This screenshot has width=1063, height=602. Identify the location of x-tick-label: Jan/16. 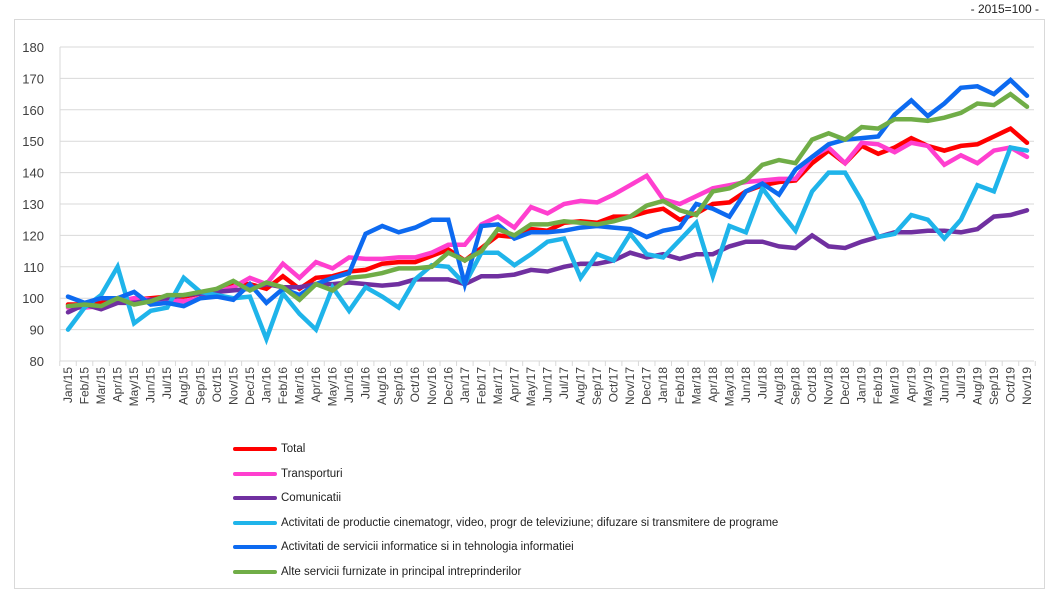
(266, 385).